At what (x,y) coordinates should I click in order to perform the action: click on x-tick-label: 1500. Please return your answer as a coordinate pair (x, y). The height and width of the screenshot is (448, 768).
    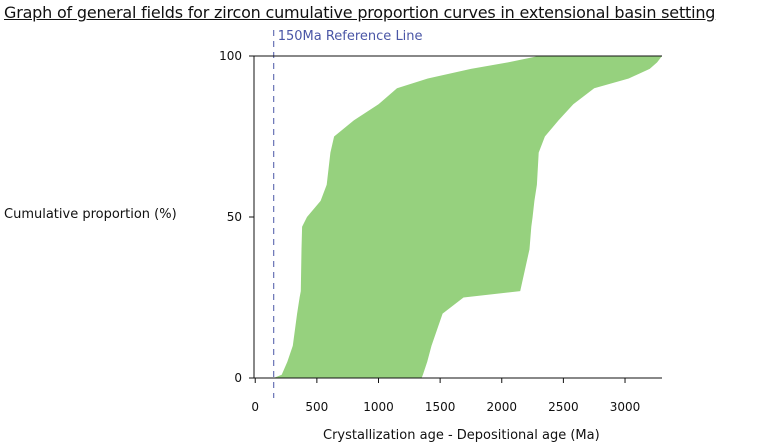
    Looking at the image, I should click on (440, 407).